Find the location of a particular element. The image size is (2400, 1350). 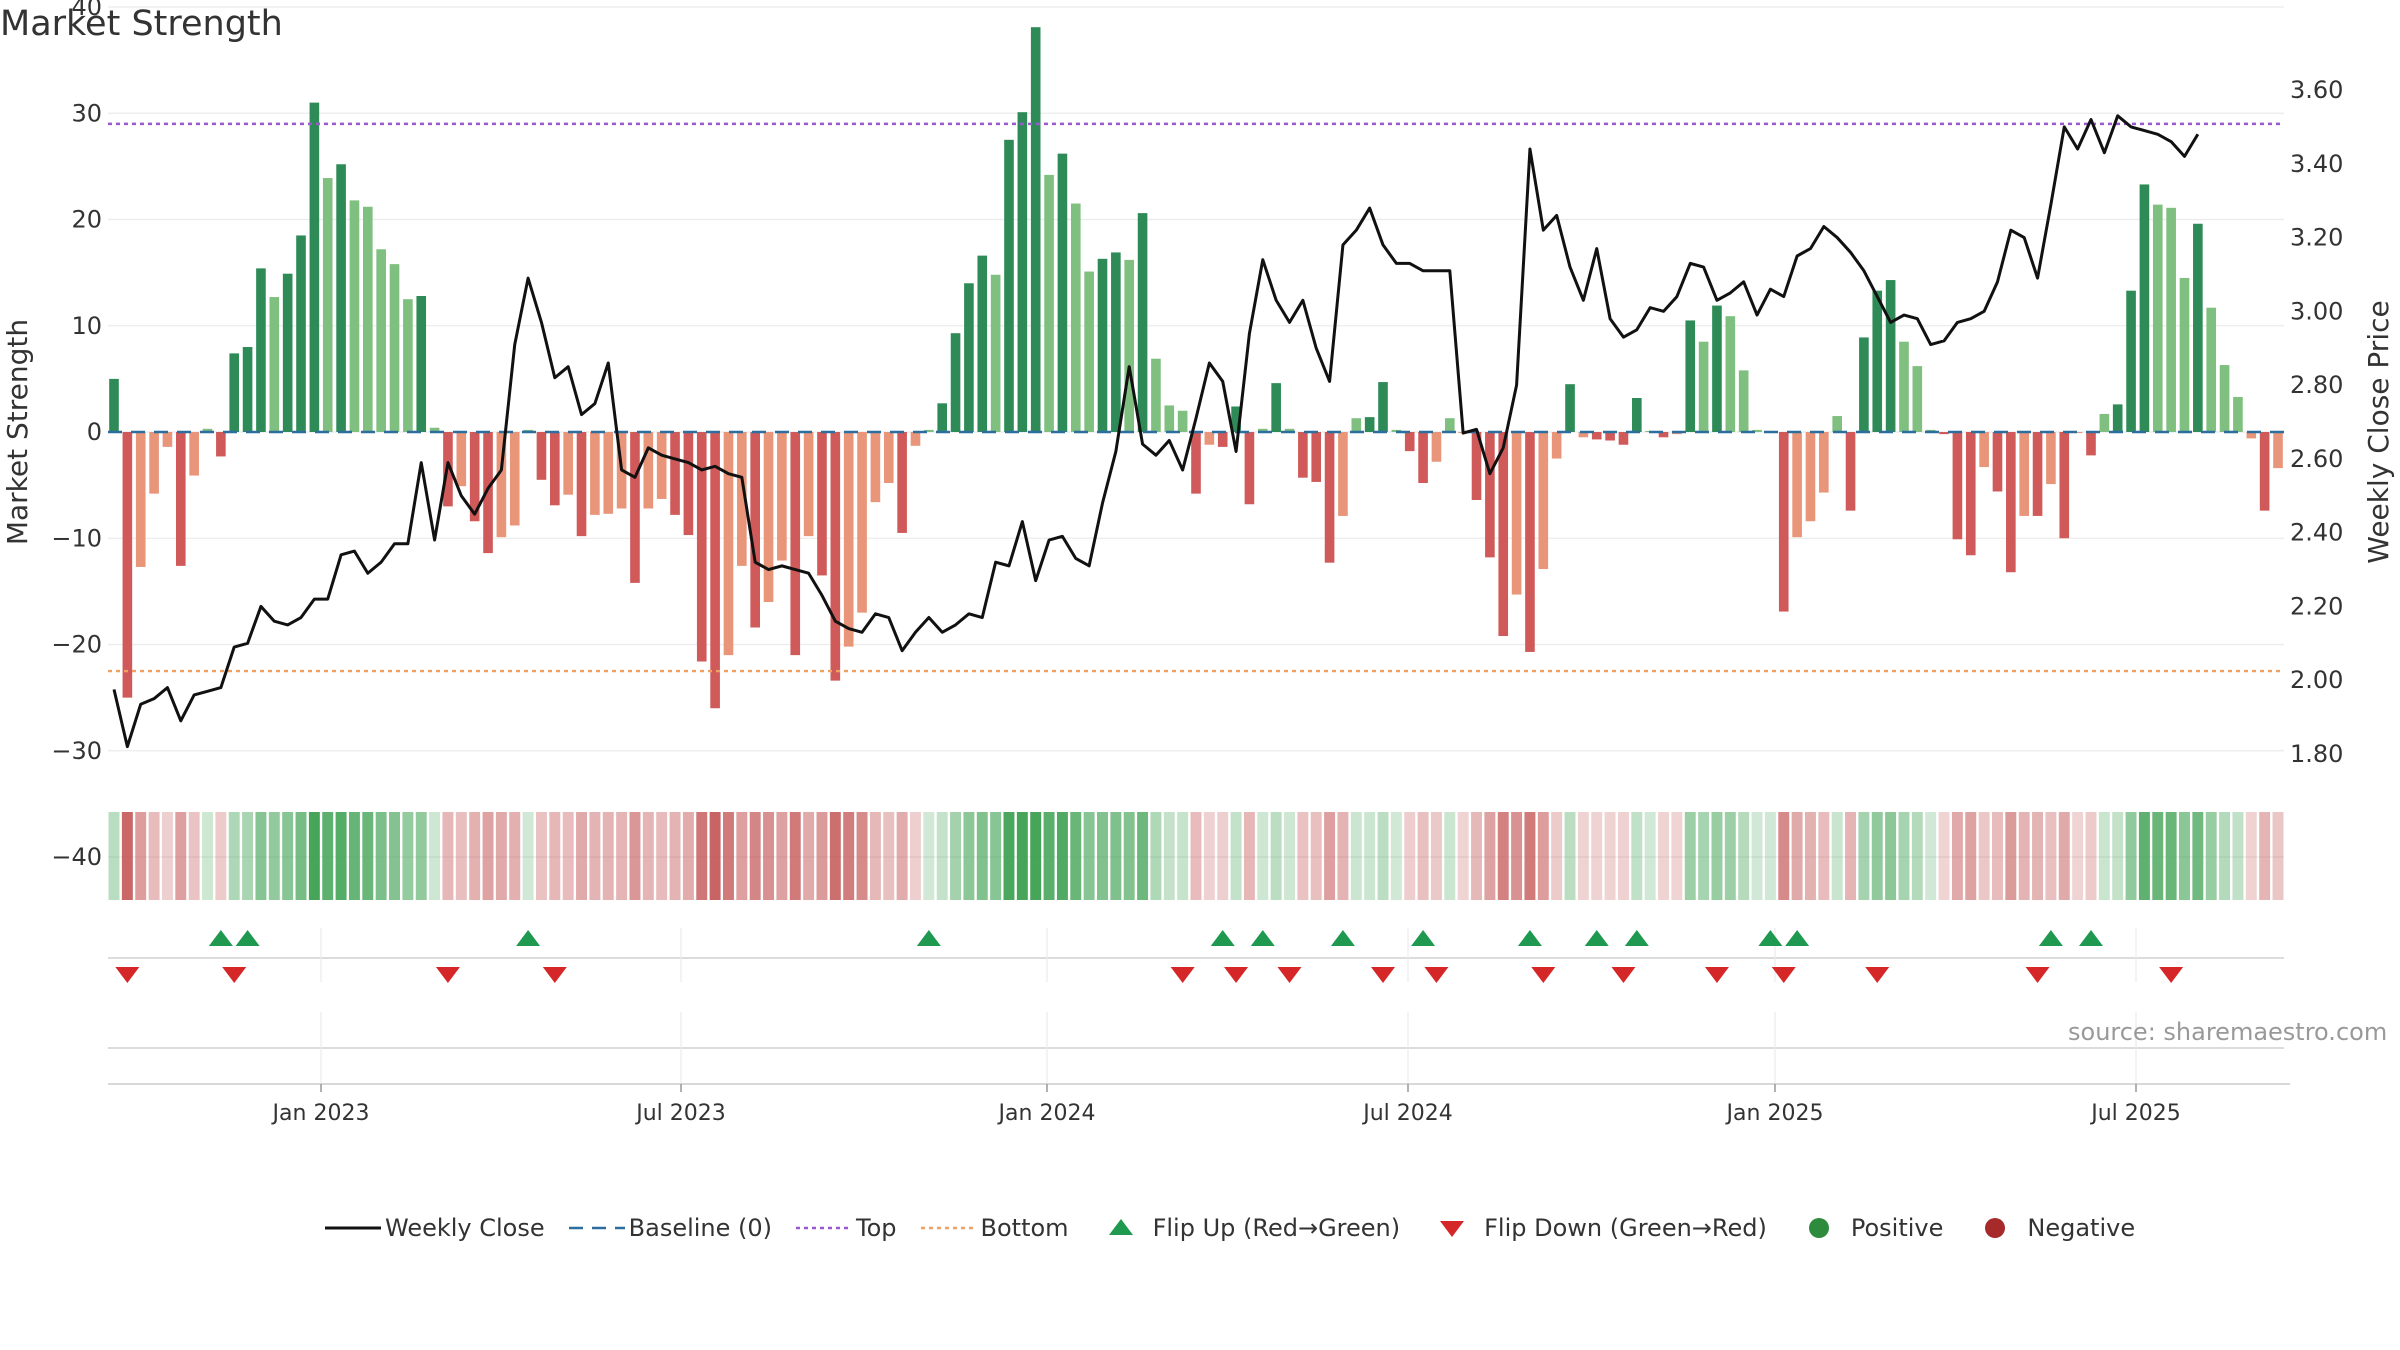

y2-tick-label: 2.40 is located at coordinates (2316, 533).